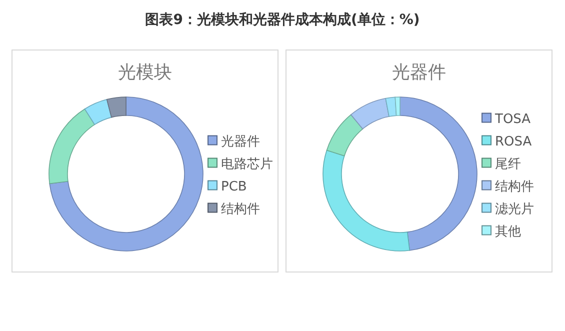 The width and height of the screenshot is (565, 331). I want to click on legend-label: ROSA, so click(513, 142).